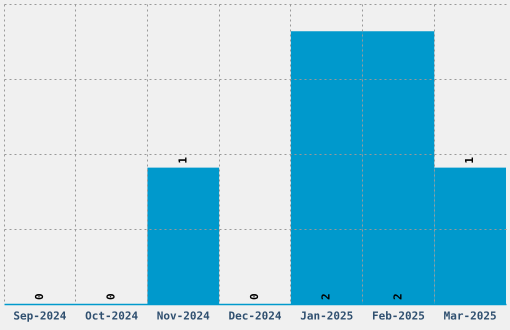 This screenshot has width=510, height=330. I want to click on x-tick-label: Feb-2025, so click(398, 316).